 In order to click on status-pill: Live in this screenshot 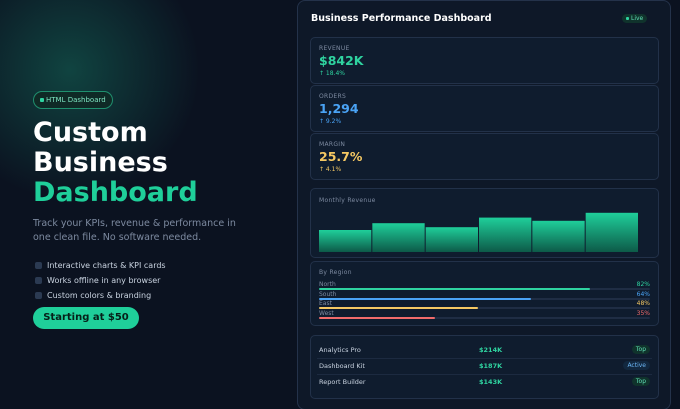, I will do `click(635, 18)`.